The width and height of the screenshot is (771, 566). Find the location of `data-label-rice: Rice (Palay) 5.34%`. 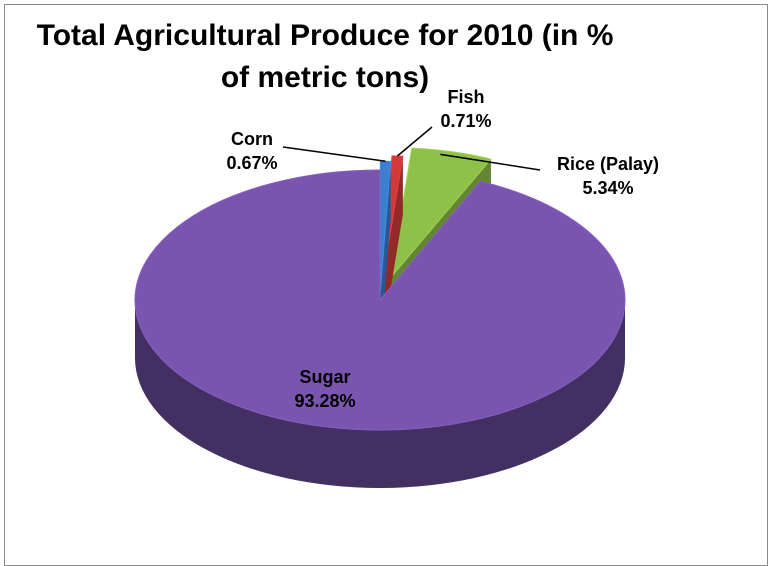

data-label-rice: Rice (Palay) 5.34% is located at coordinates (608, 176).